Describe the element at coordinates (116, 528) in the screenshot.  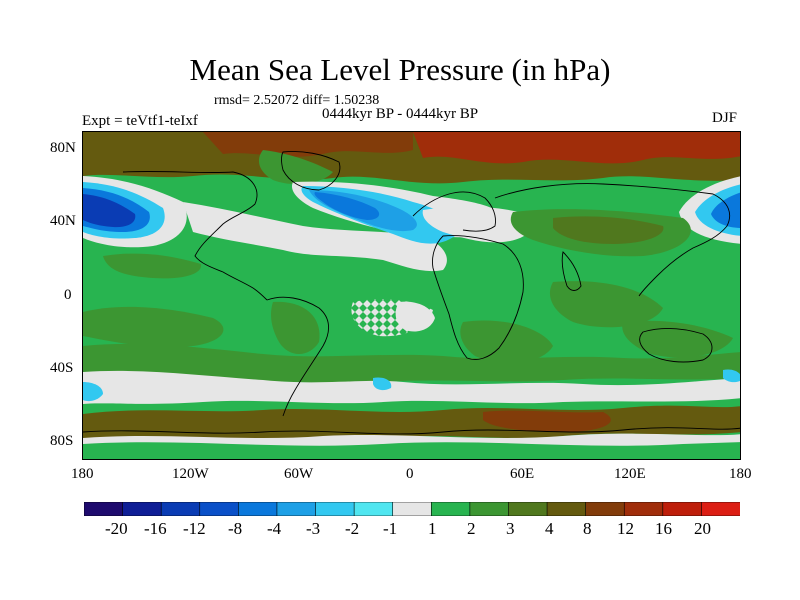
I see `colorbar-label: -20` at that location.